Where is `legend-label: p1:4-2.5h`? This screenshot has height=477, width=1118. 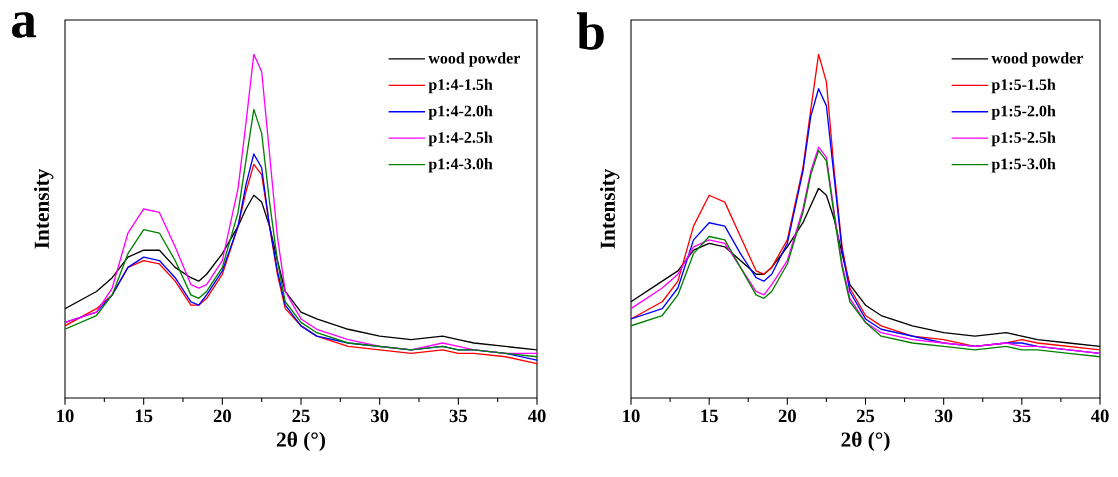 legend-label: p1:4-2.5h is located at coordinates (460, 139).